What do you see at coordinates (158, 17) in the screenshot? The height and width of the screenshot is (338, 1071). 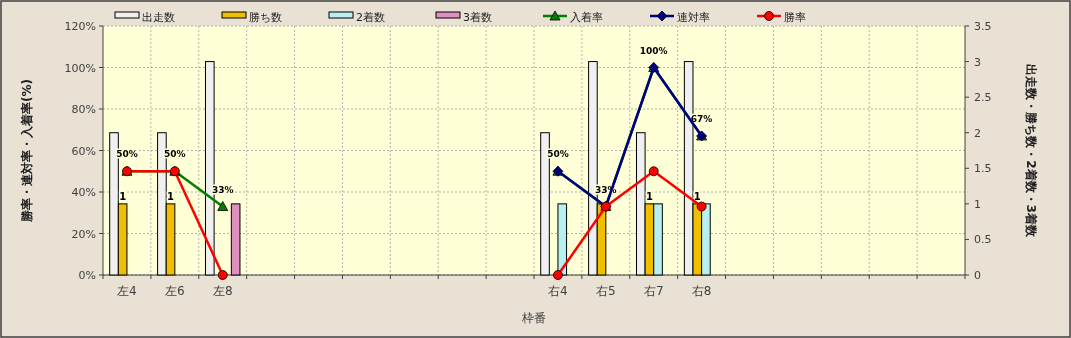 I see `legend-label: 出走数` at bounding box center [158, 17].